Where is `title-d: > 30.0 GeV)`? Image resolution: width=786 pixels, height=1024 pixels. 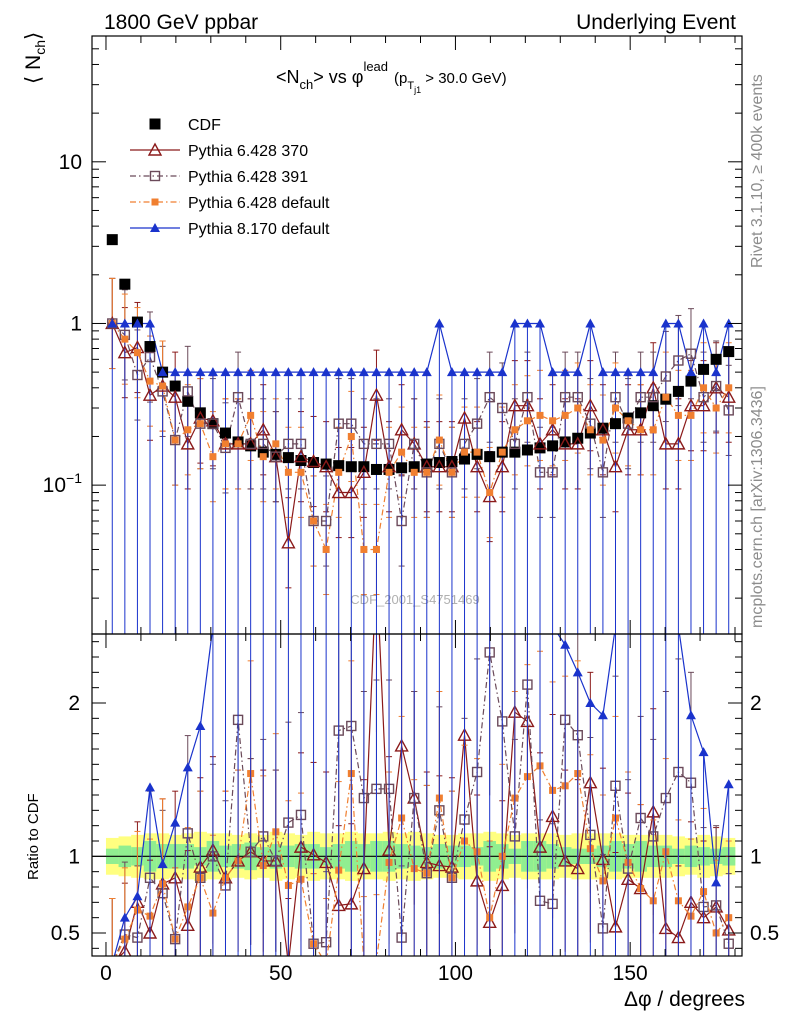 title-d: > 30.0 GeV) is located at coordinates (463, 78).